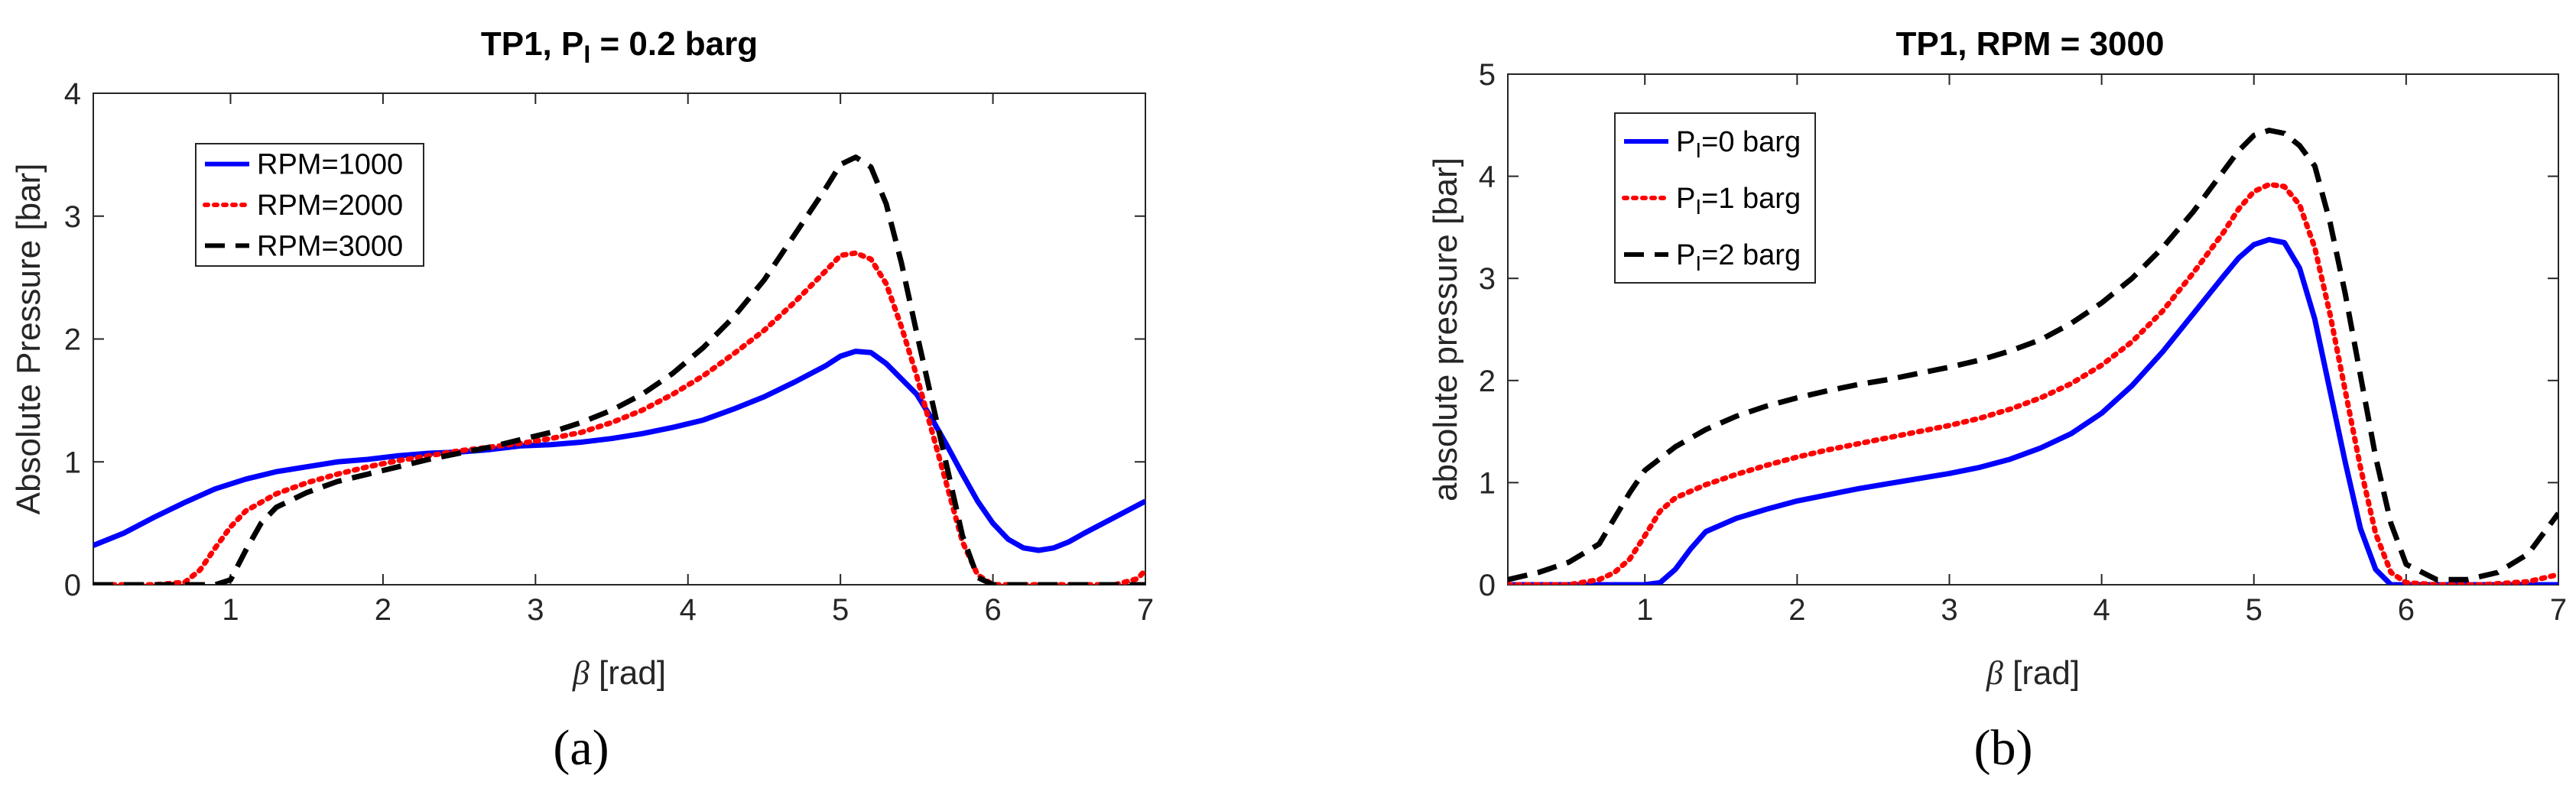 The width and height of the screenshot is (2576, 785). I want to click on y-axis-label: absolute pressure [bar], so click(1446, 329).